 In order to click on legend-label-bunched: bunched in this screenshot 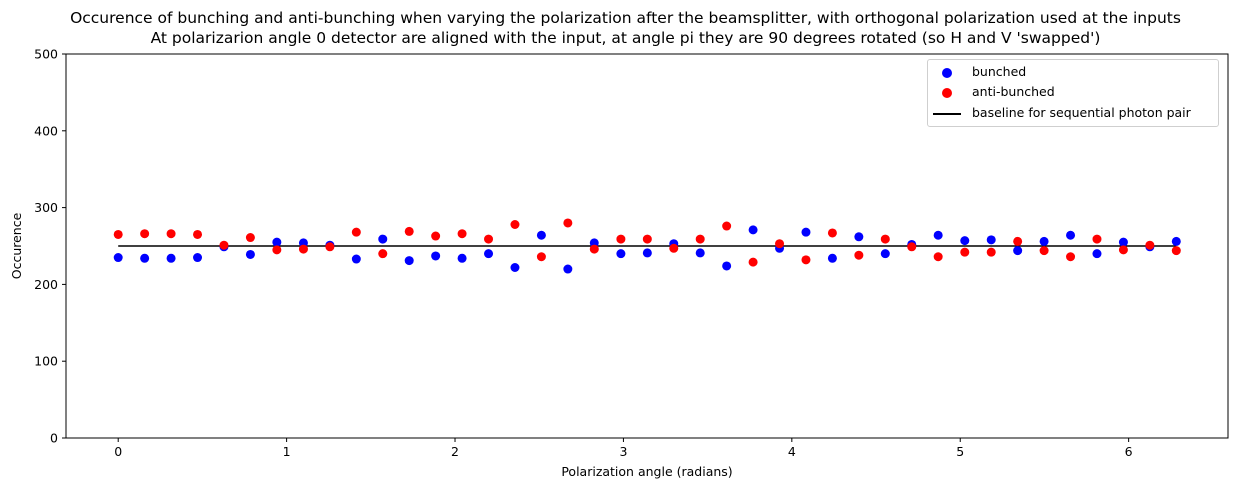, I will do `click(999, 71)`.